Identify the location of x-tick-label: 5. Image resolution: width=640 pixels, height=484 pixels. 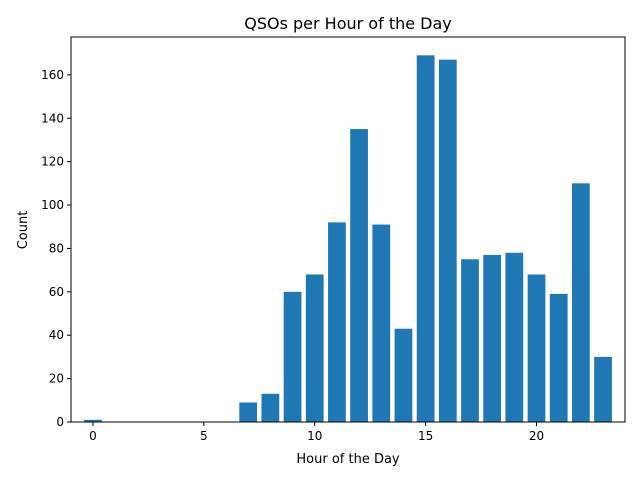
(204, 436).